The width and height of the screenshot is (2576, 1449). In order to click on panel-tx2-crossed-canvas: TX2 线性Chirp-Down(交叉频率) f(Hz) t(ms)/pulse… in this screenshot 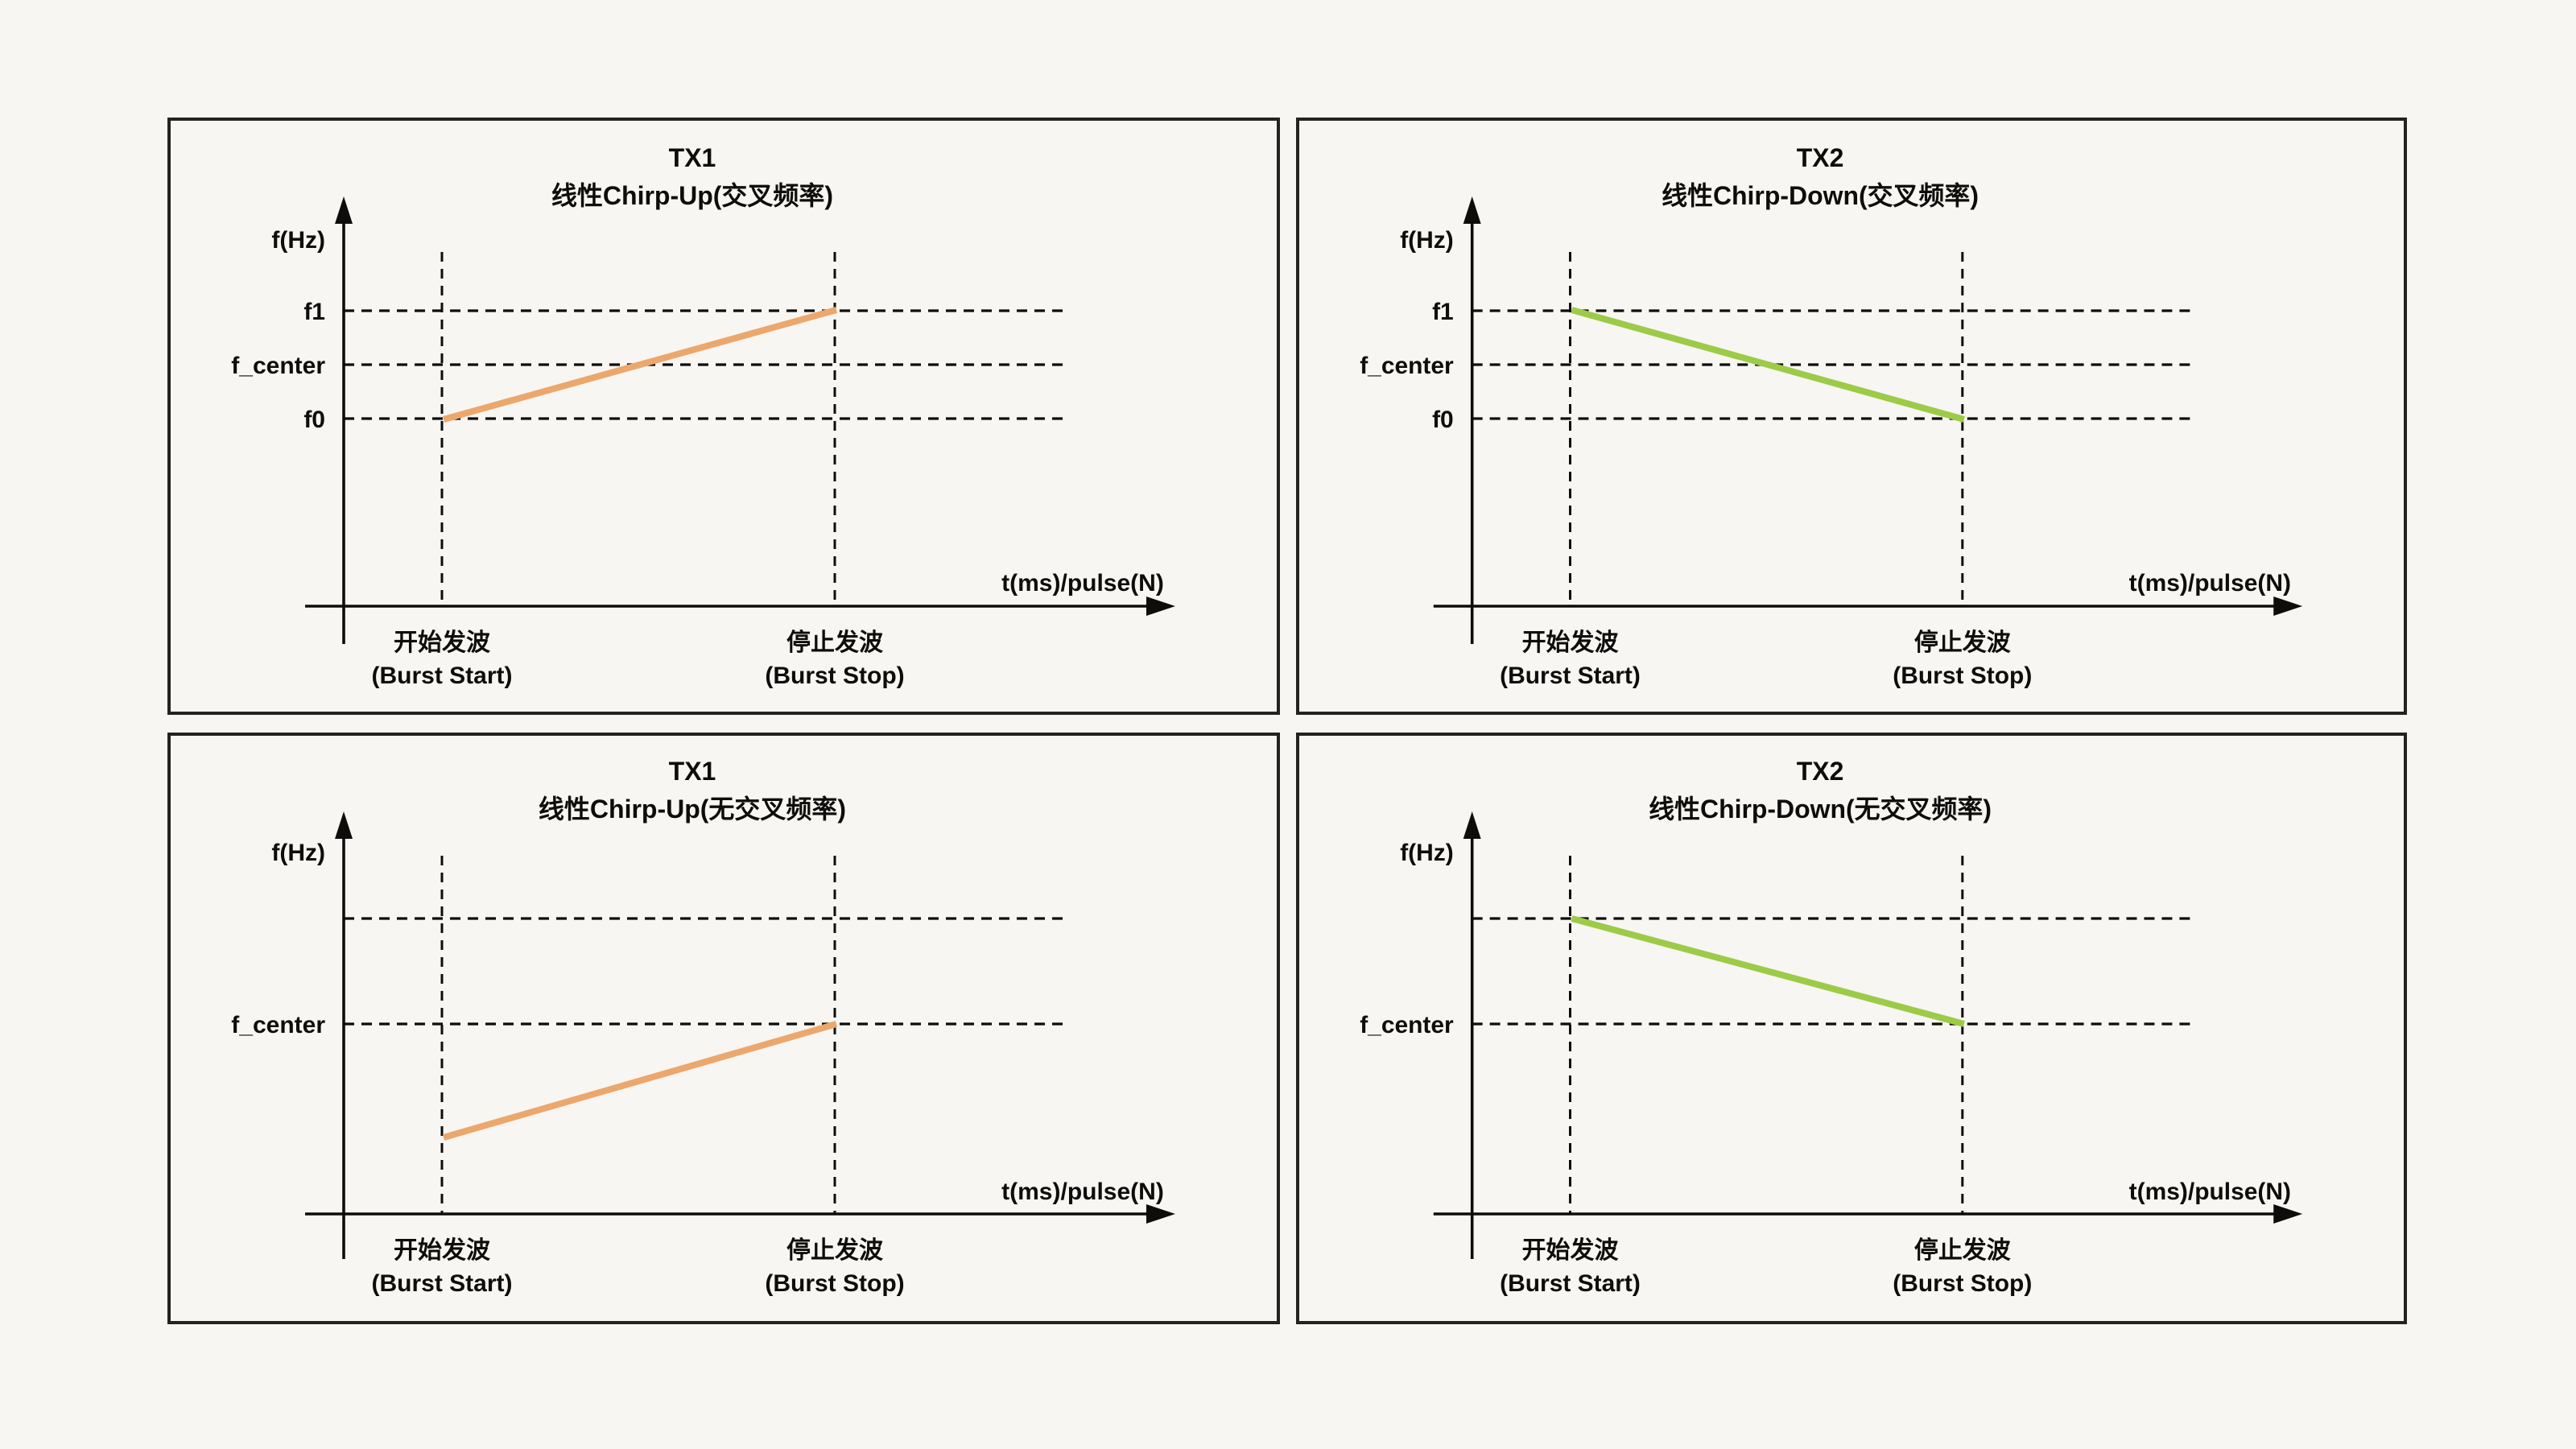, I will do `click(1831, 416)`.